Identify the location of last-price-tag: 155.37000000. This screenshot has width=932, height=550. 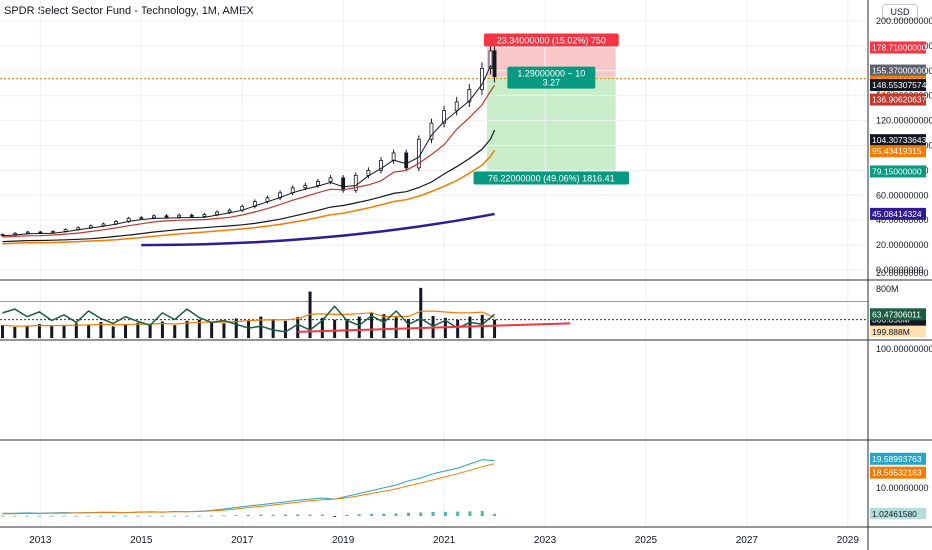
(899, 71).